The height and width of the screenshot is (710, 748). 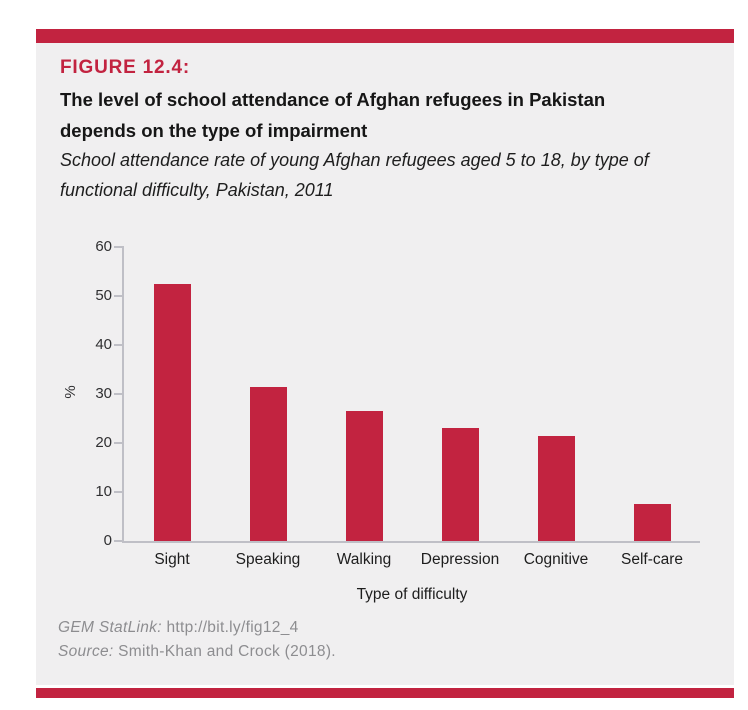 I want to click on figure-label: FIGURE 12.4:, so click(x=125, y=67).